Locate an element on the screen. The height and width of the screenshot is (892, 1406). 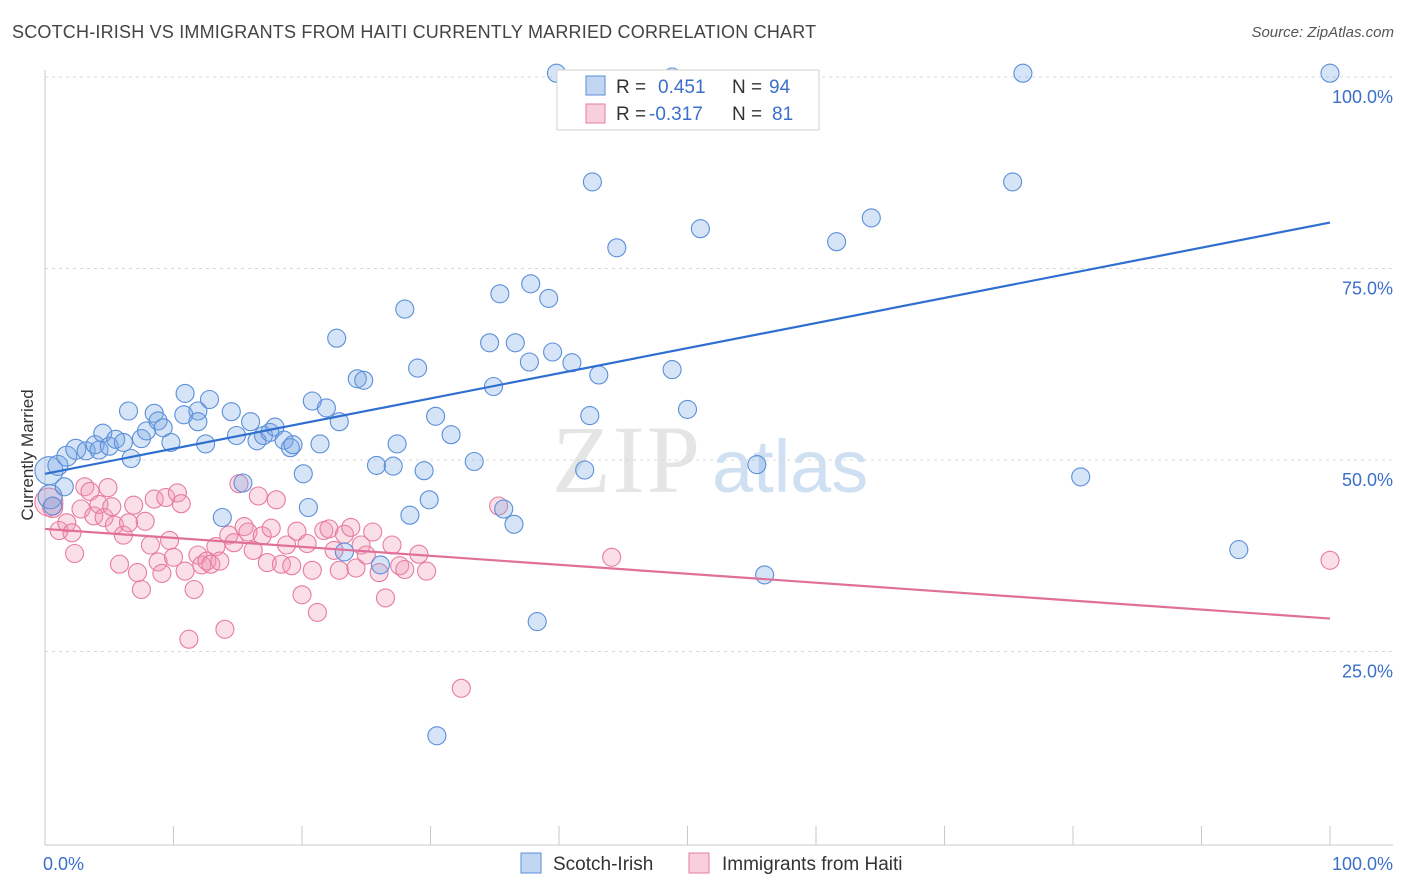
bottom-legend-label-blue: Scotch-Irish is located at coordinates (603, 864).